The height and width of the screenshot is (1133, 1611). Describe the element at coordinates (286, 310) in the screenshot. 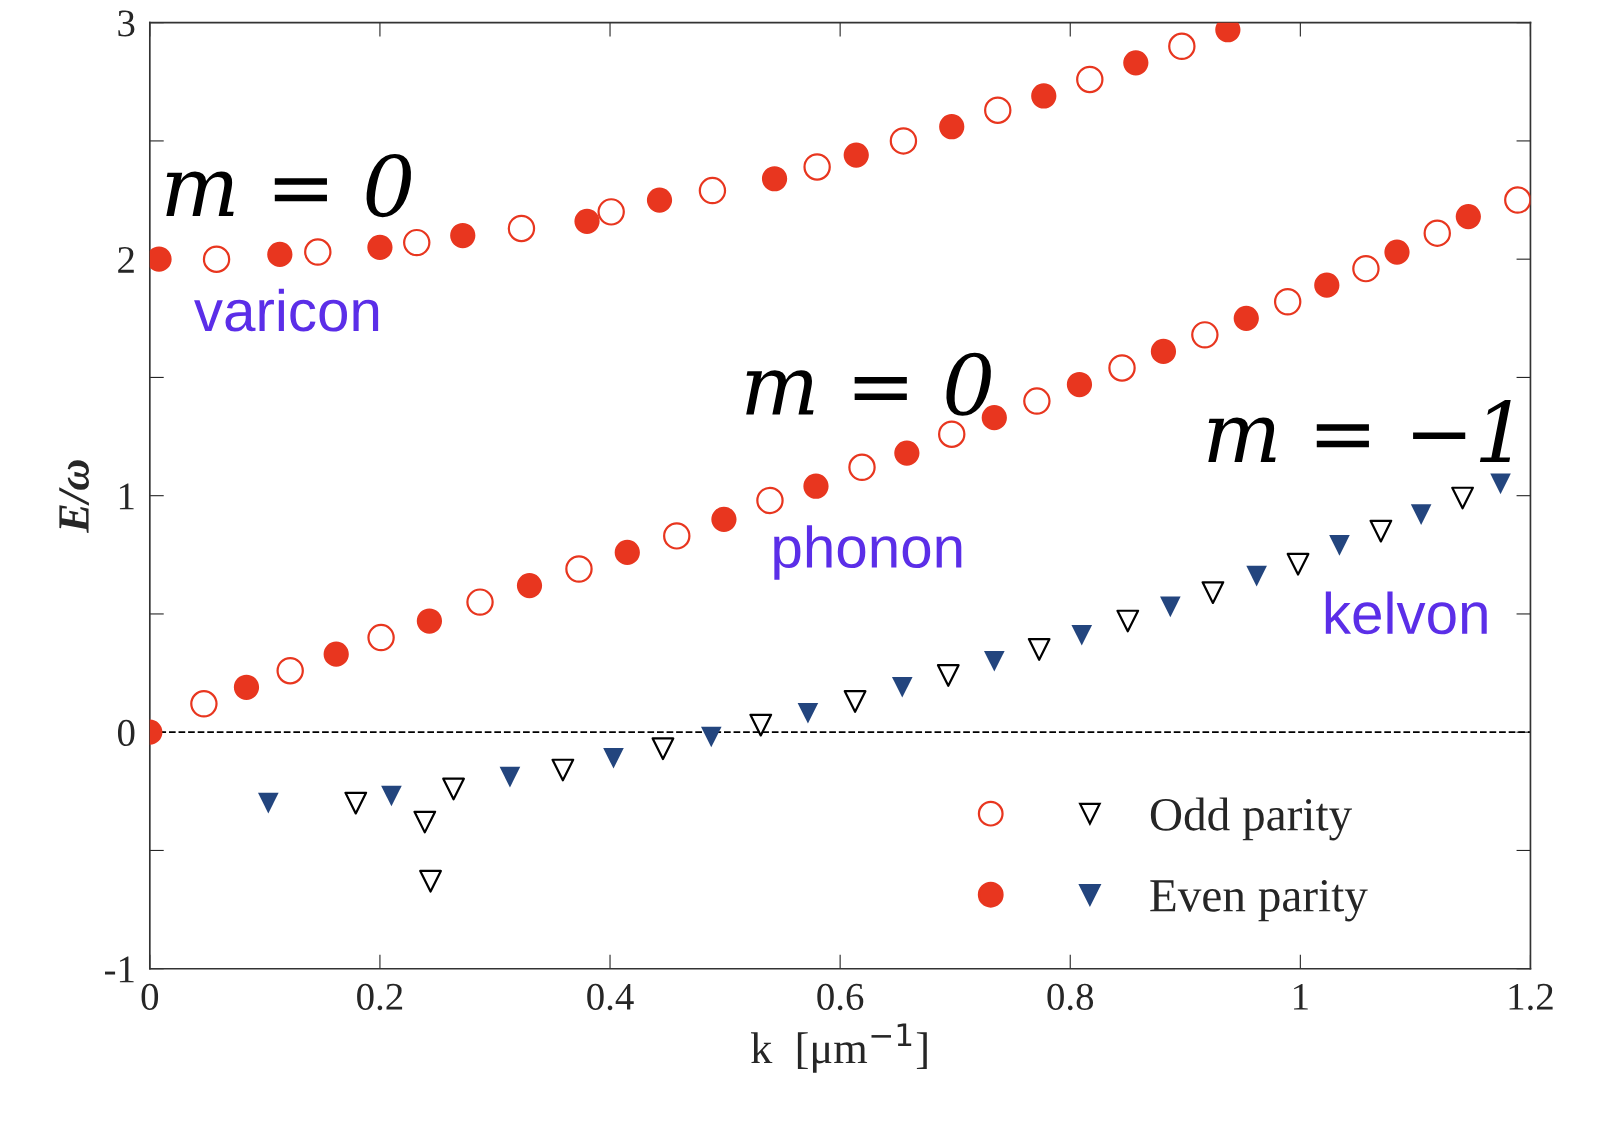

I see `annotation: varicon` at that location.